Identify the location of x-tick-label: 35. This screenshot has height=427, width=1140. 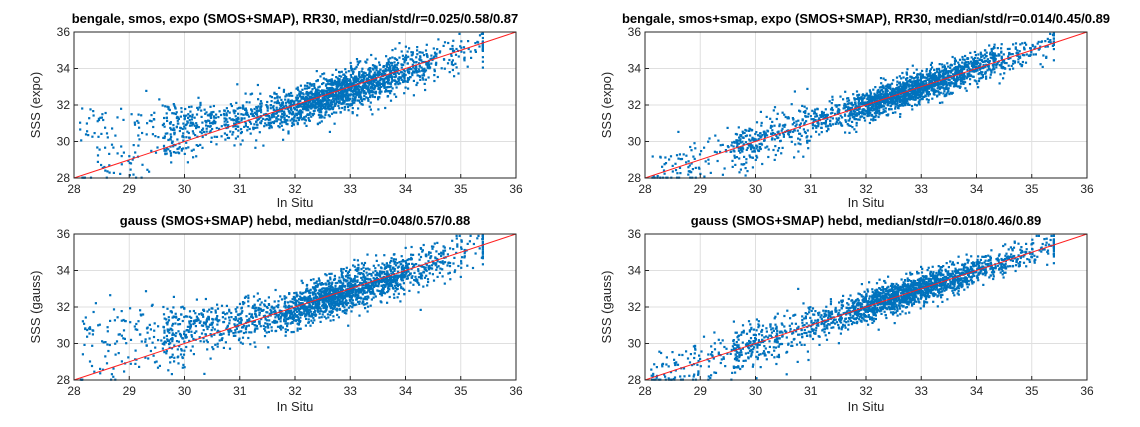
(1032, 189).